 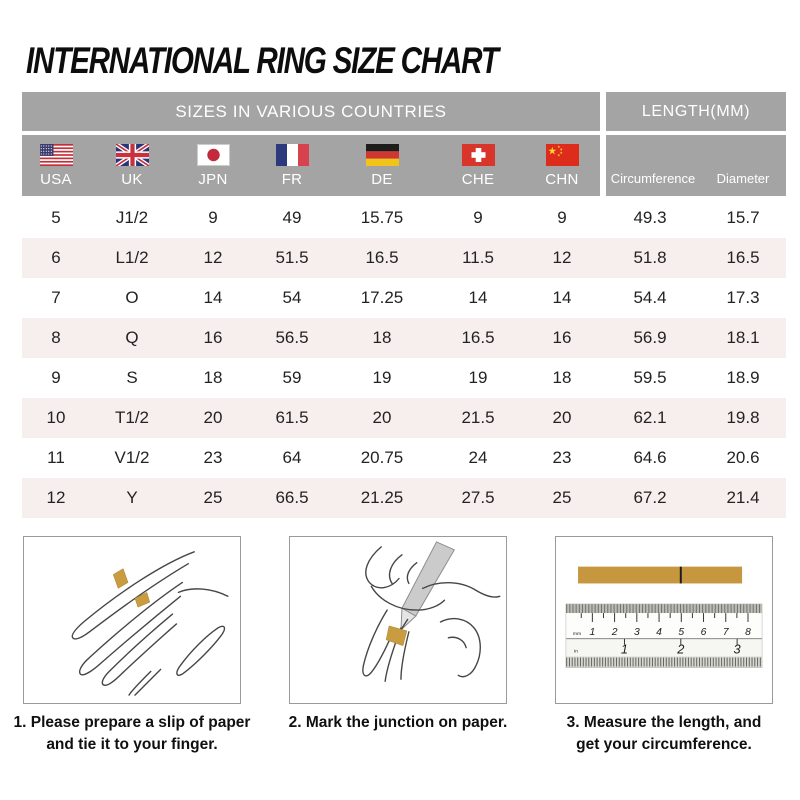 What do you see at coordinates (56, 337) in the screenshot?
I see `table-cell: 8` at bounding box center [56, 337].